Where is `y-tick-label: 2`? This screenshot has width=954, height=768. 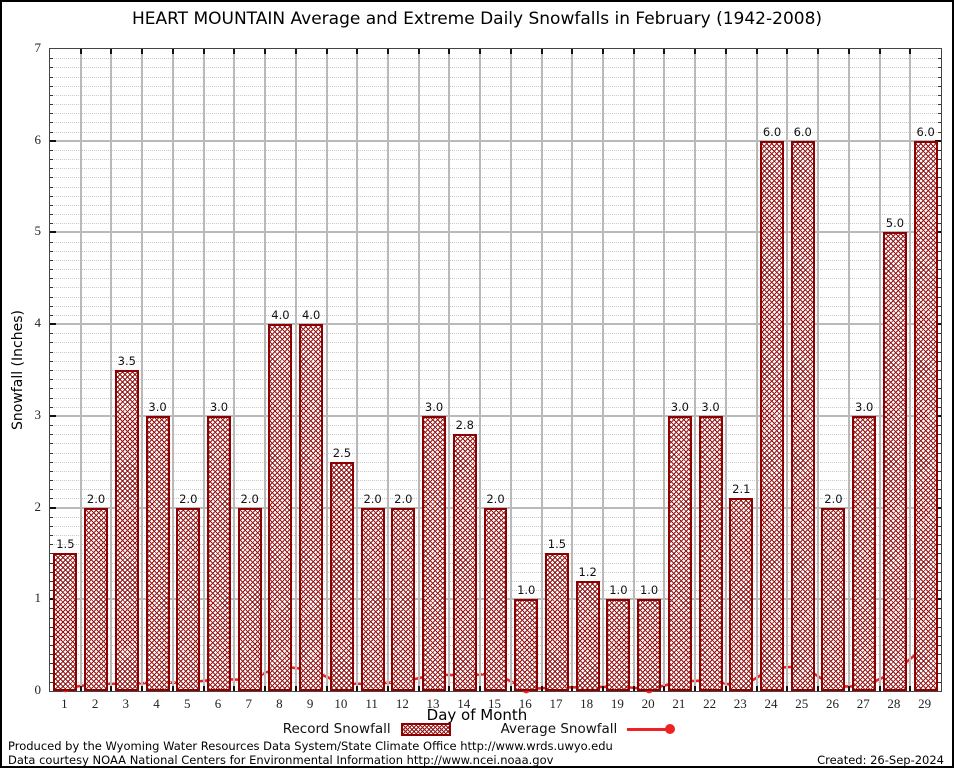 y-tick-label: 2 is located at coordinates (38, 506).